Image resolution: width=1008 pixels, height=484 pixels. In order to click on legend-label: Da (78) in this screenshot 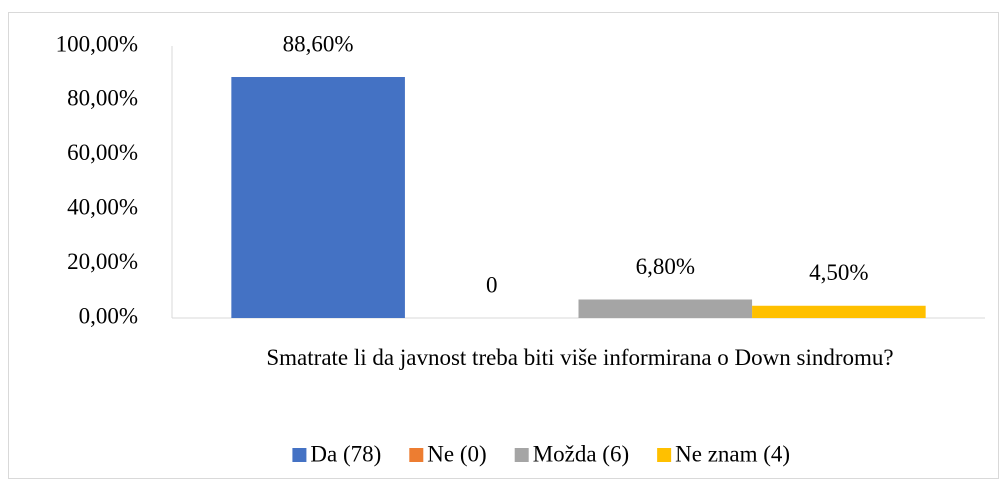, I will do `click(345, 453)`.